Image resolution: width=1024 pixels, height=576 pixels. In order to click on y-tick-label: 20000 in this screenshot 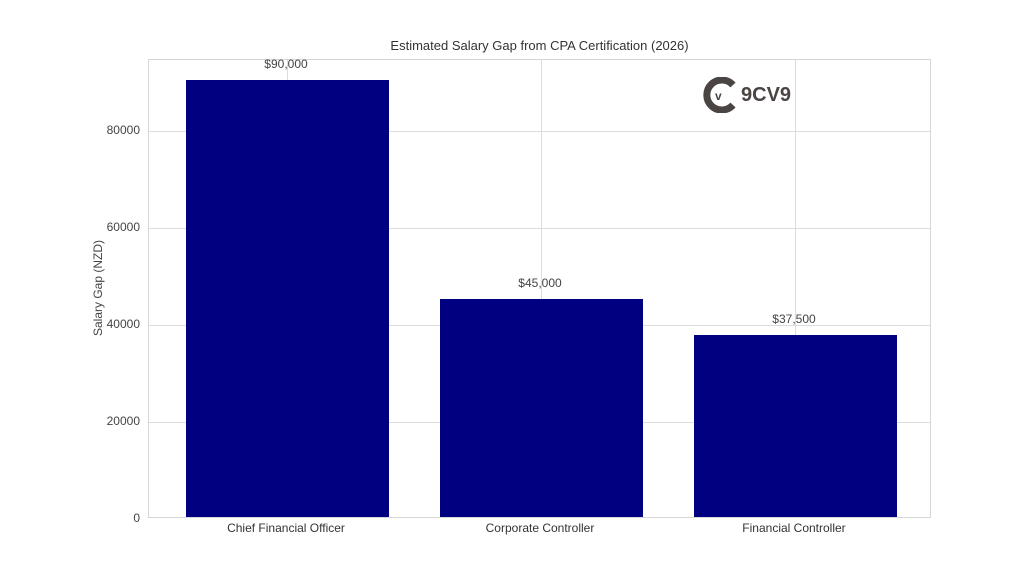, I will do `click(123, 420)`.